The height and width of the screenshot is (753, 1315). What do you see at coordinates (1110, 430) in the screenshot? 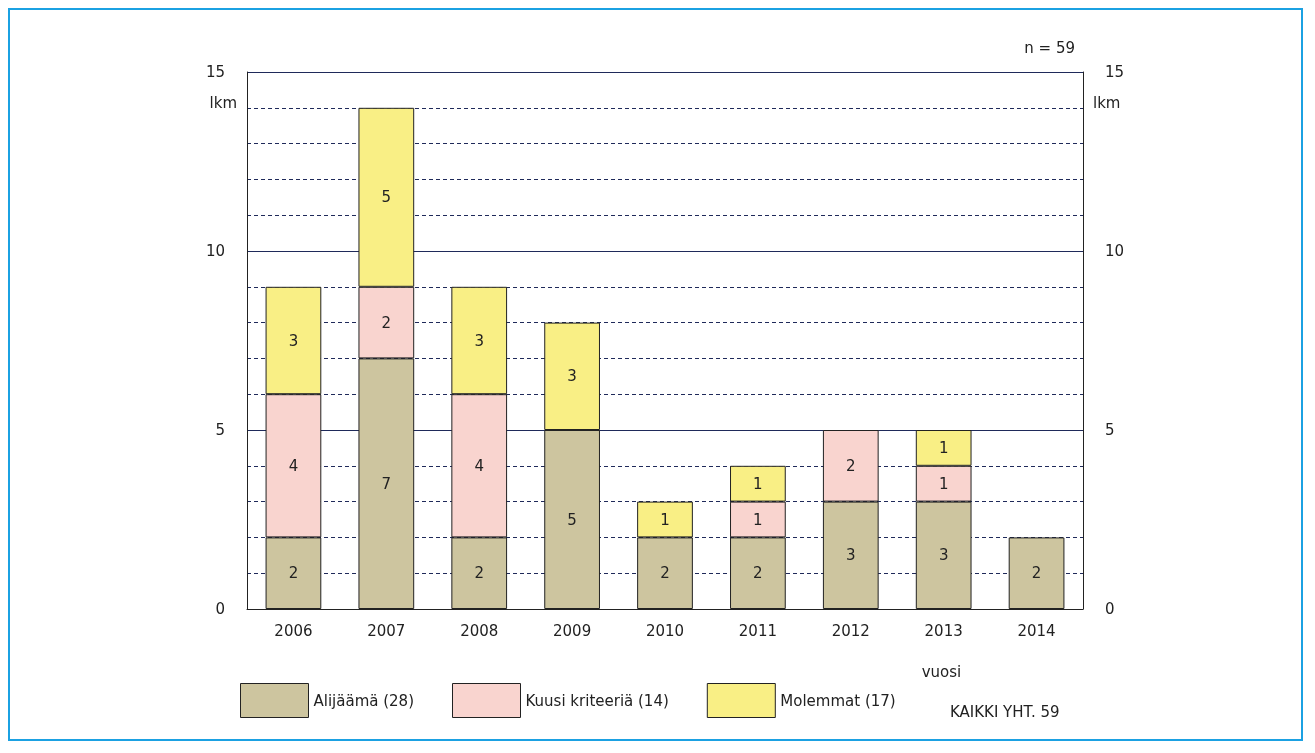
I see `y2-tick-label: 5` at bounding box center [1110, 430].